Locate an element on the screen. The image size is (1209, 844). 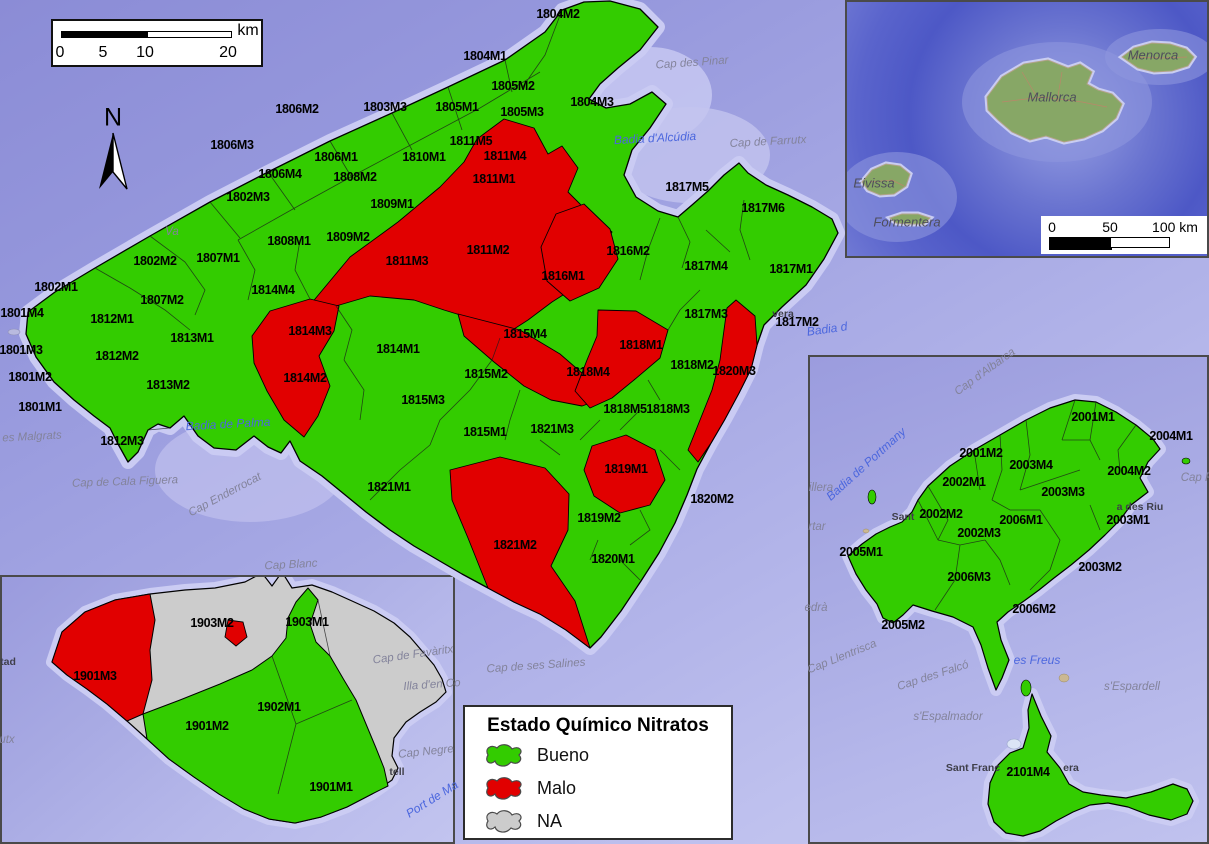
legend-label-malo: Malo is located at coordinates (557, 787).